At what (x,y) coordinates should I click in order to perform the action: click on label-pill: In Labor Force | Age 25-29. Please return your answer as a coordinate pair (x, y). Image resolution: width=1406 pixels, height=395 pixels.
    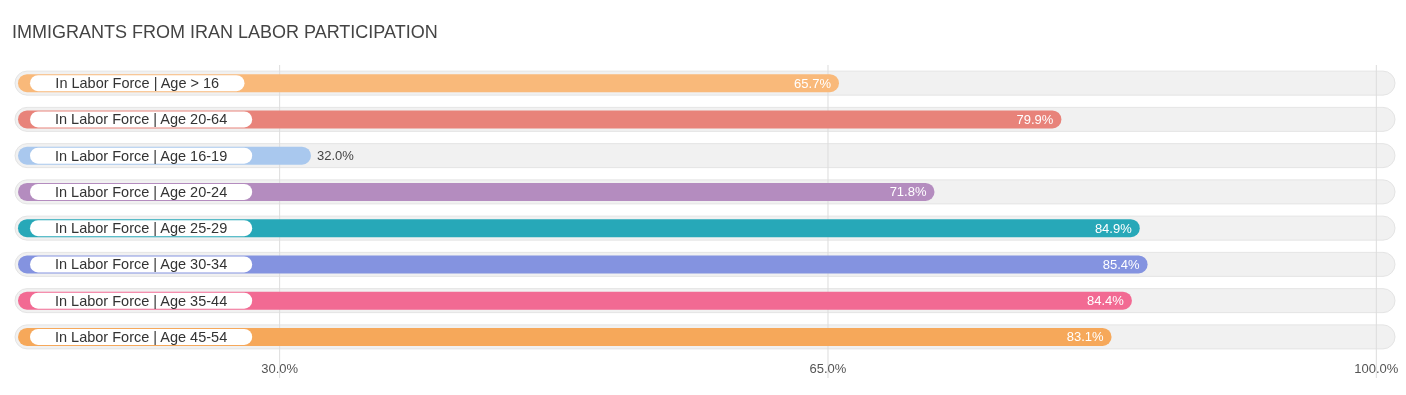
    Looking at the image, I should click on (141, 228).